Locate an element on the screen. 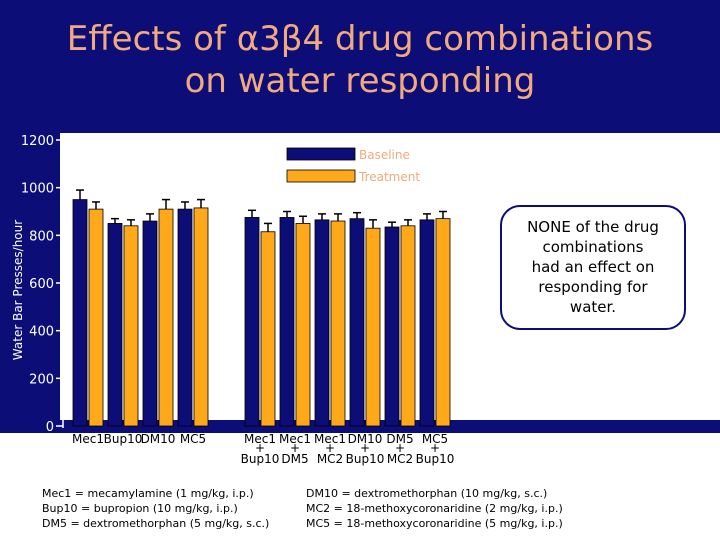 The height and width of the screenshot is (540, 720). callout-line-2: combinations is located at coordinates (593, 247).